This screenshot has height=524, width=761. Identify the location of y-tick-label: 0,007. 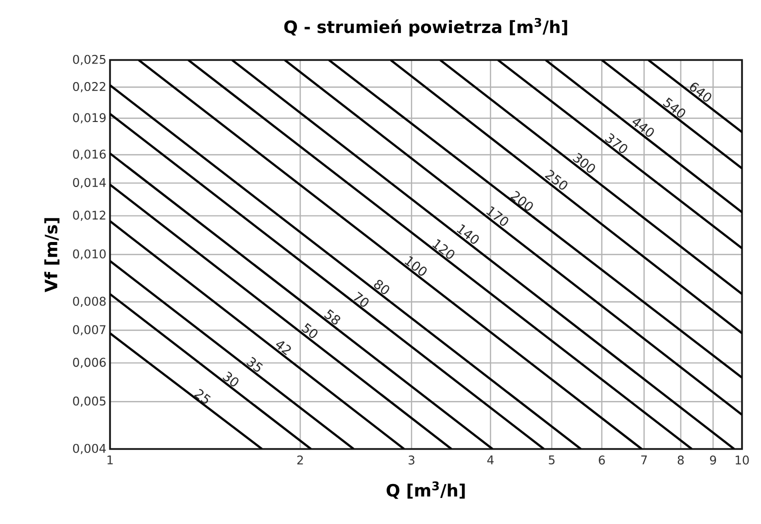
(89, 330).